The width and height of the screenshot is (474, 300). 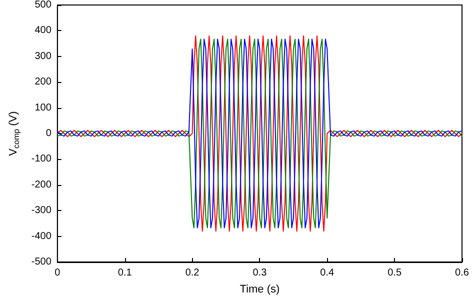 What do you see at coordinates (41, 210) in the screenshot?
I see `y-tick-label: -300` at bounding box center [41, 210].